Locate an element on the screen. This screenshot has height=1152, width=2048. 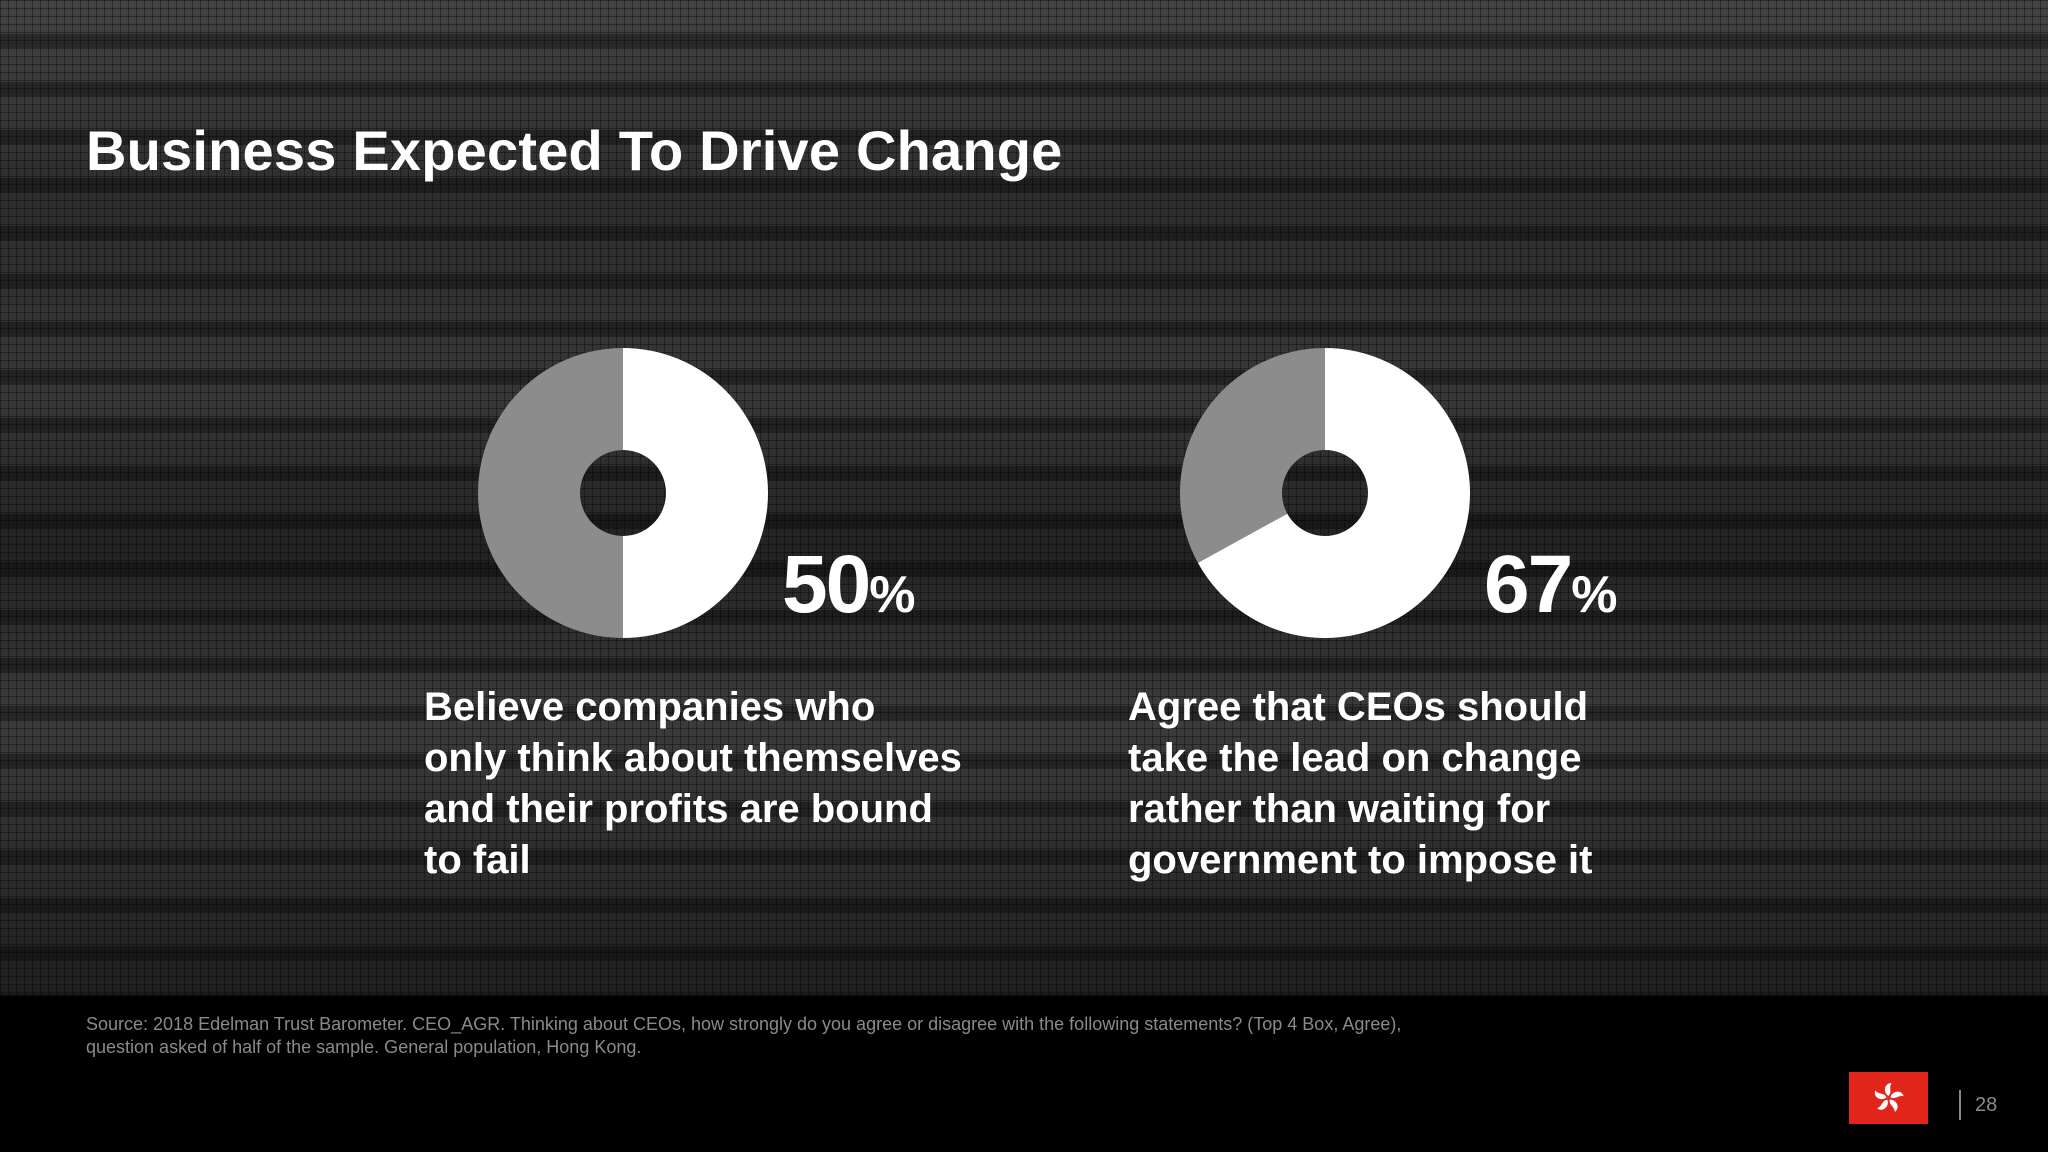
hong-kong-flag-icon is located at coordinates (1888, 1098).